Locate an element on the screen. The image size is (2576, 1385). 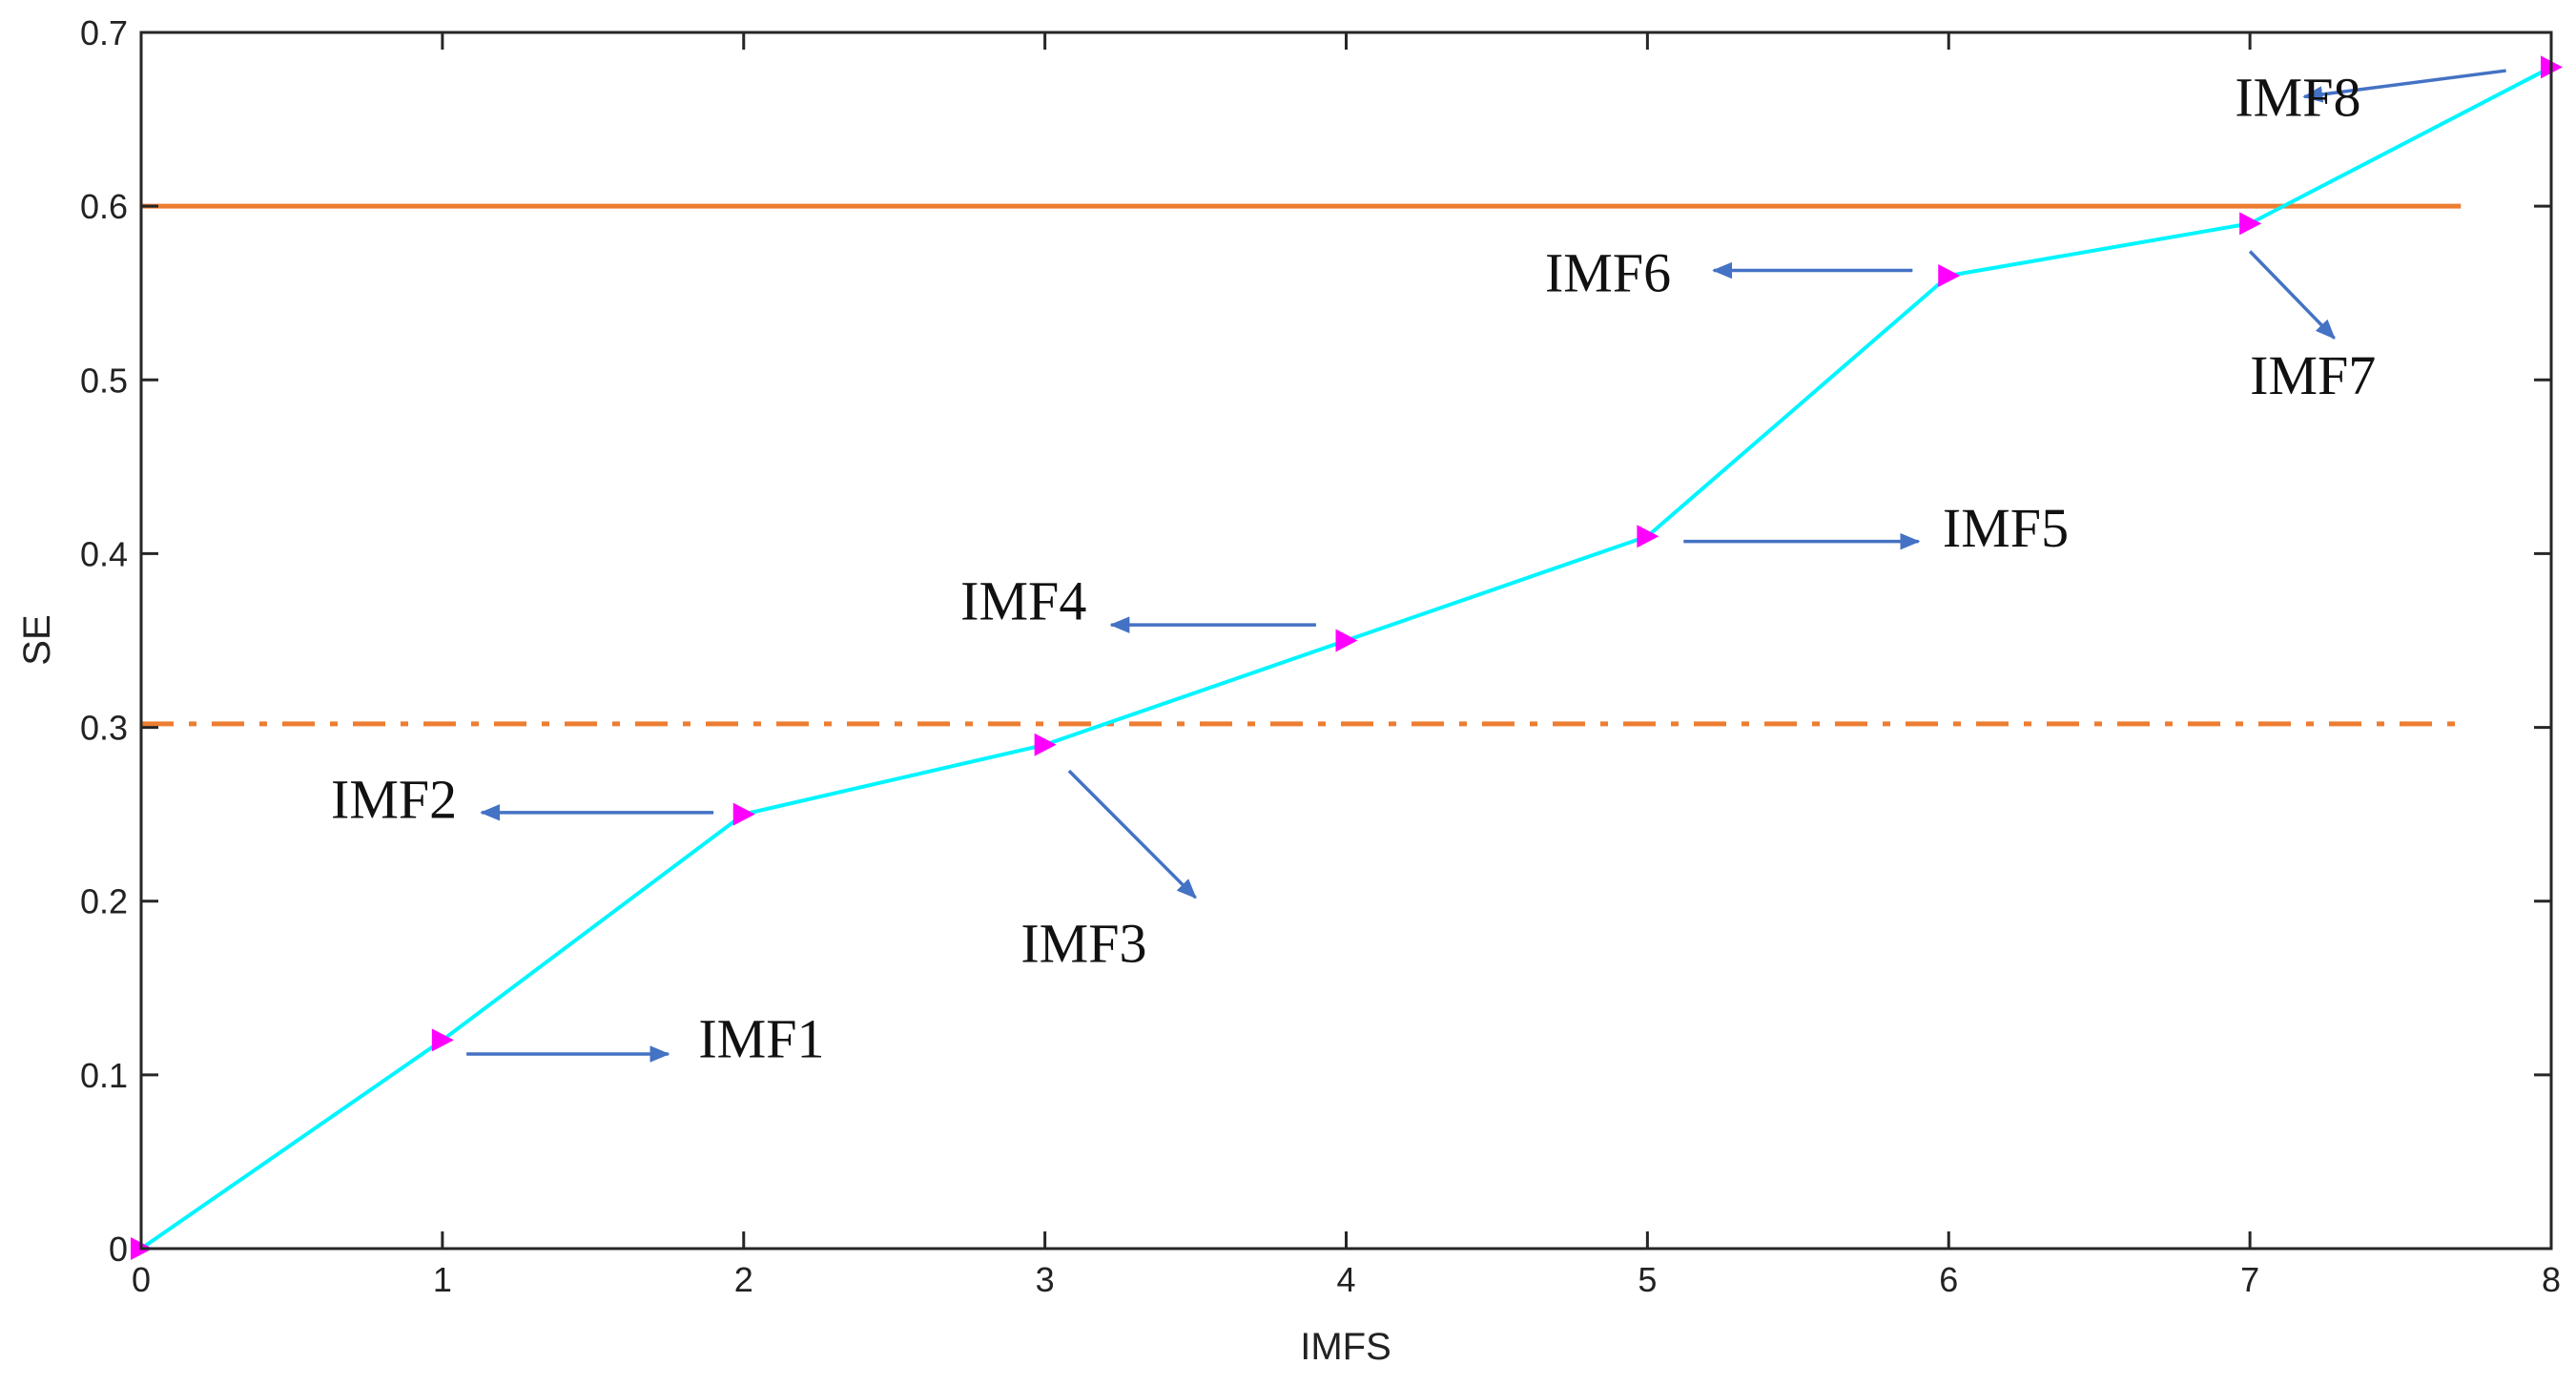
x-tick-label: 8 is located at coordinates (2551, 1279).